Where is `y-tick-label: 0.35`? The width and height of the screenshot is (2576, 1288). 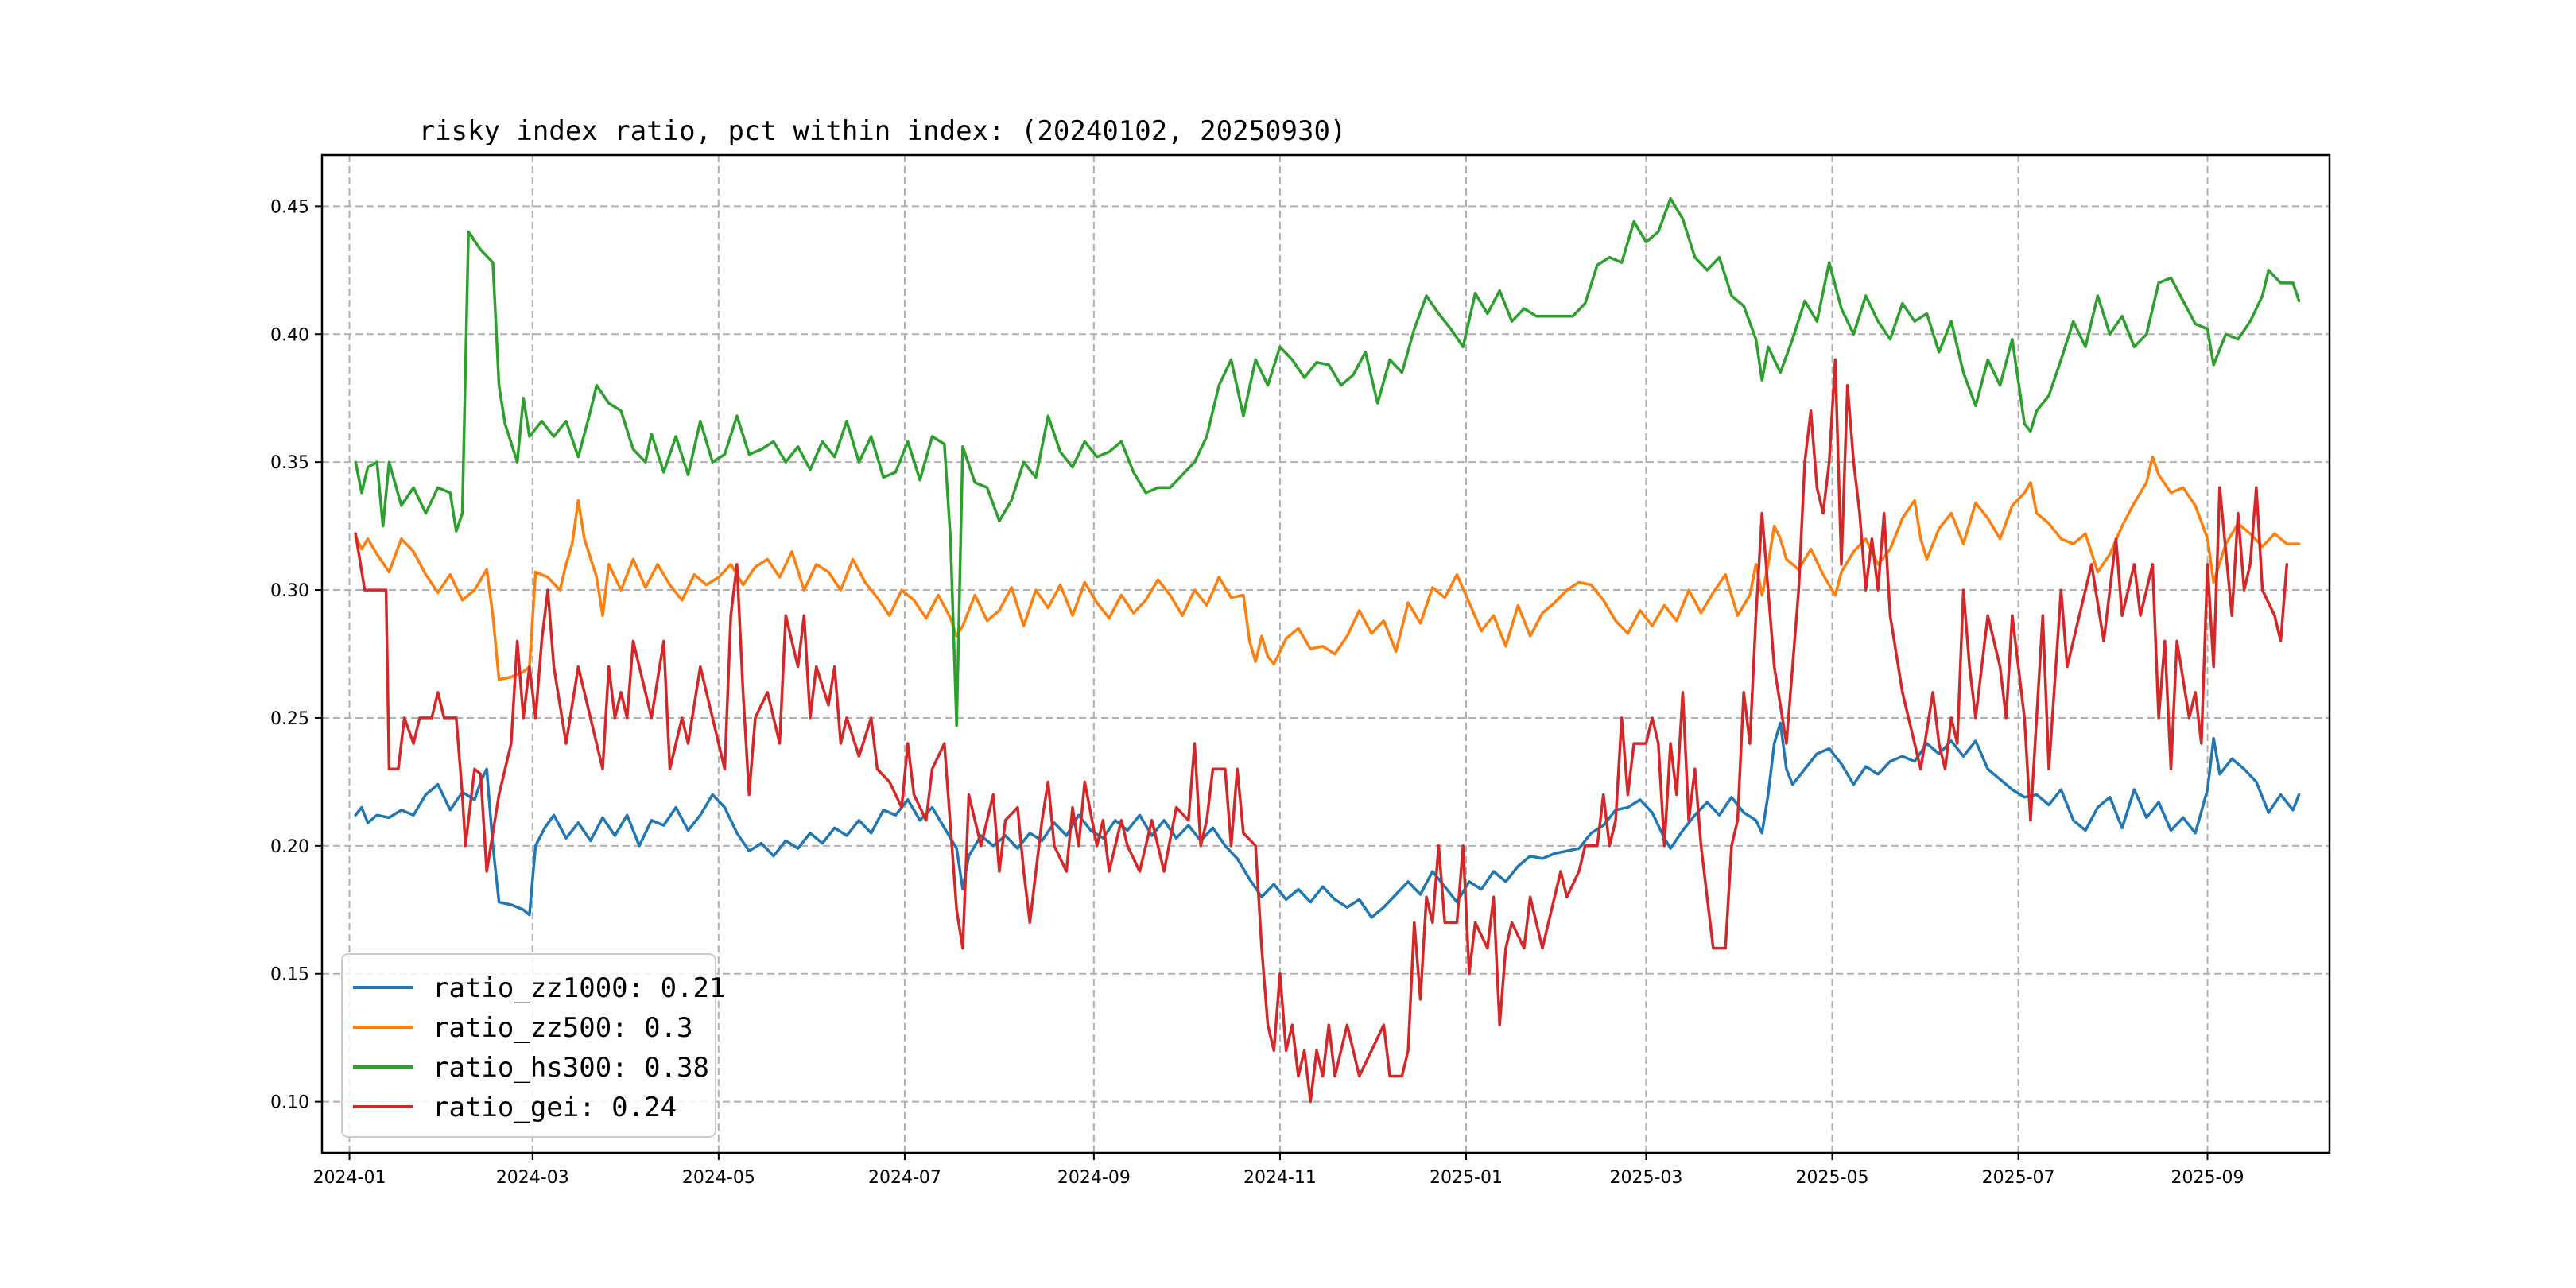
y-tick-label: 0.35 is located at coordinates (290, 463).